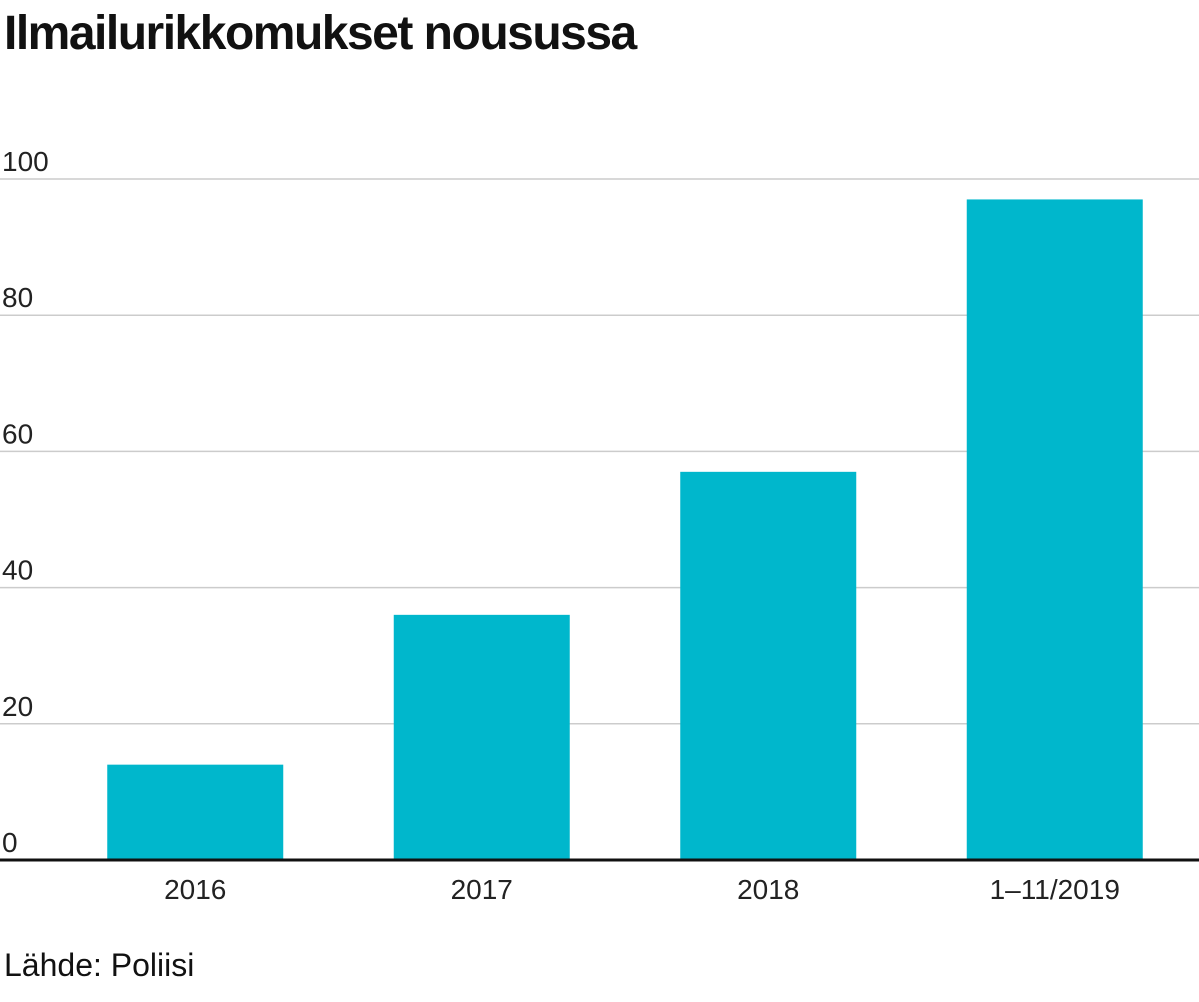  What do you see at coordinates (1055, 889) in the screenshot?
I see `x-tick-label-3: 1–11/2019` at bounding box center [1055, 889].